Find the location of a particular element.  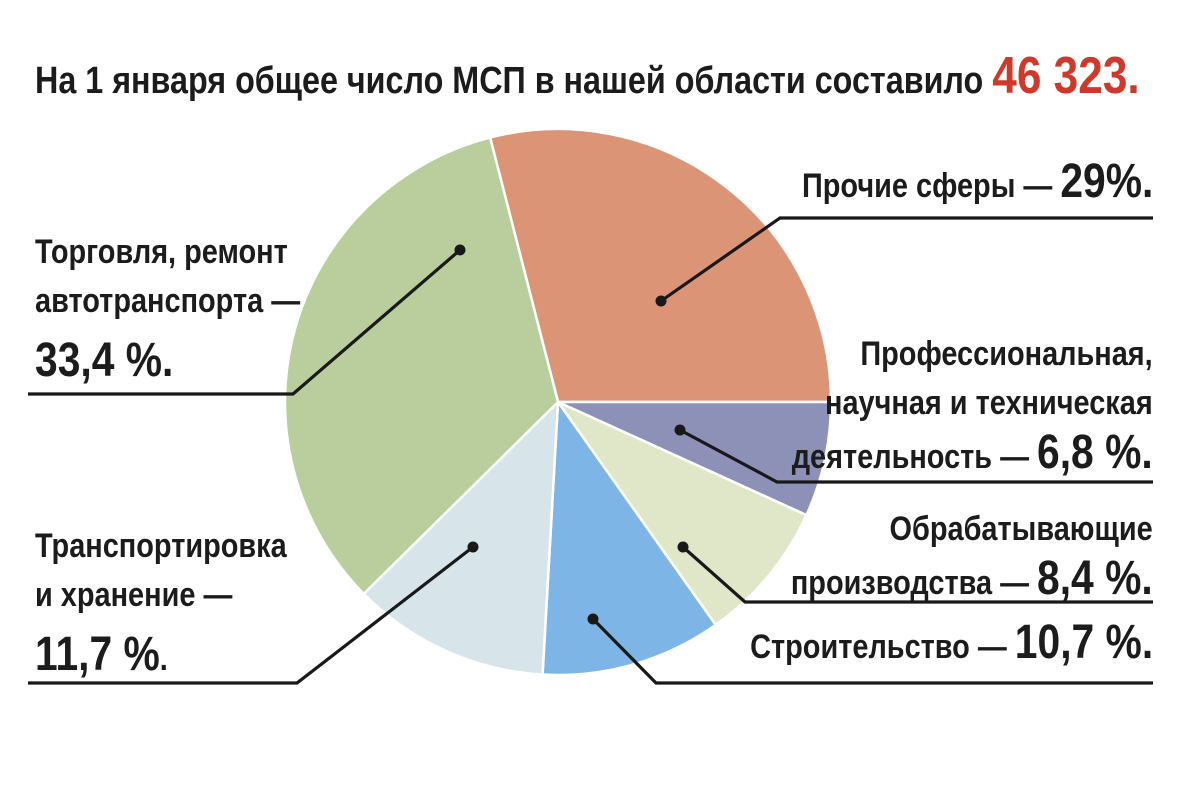

leader-line-transport is located at coordinates (251, 615).